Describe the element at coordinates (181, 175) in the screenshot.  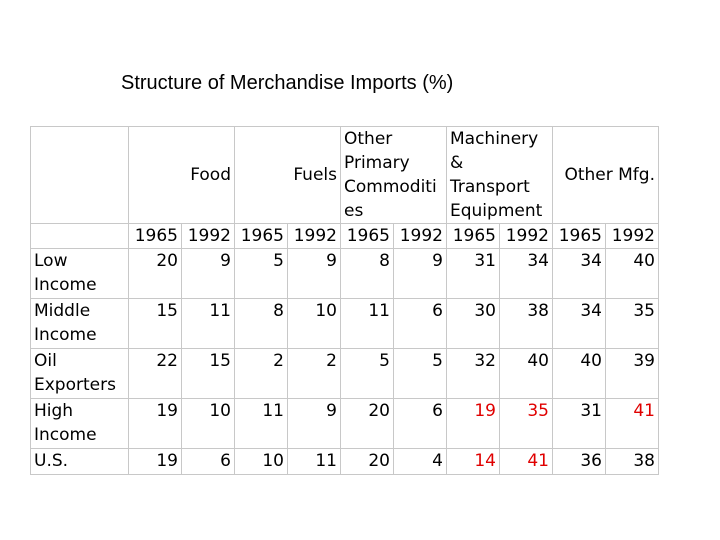
I see `category-header: Food` at that location.